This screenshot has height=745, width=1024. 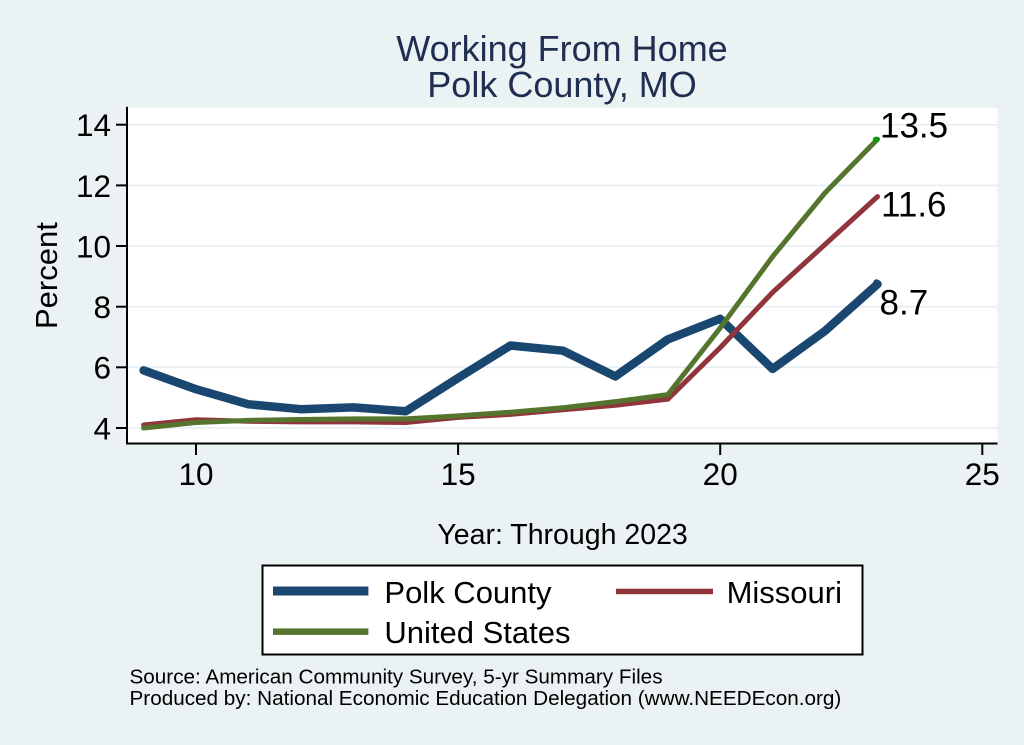 What do you see at coordinates (914, 126) in the screenshot?
I see `svg-text: 13.5` at bounding box center [914, 126].